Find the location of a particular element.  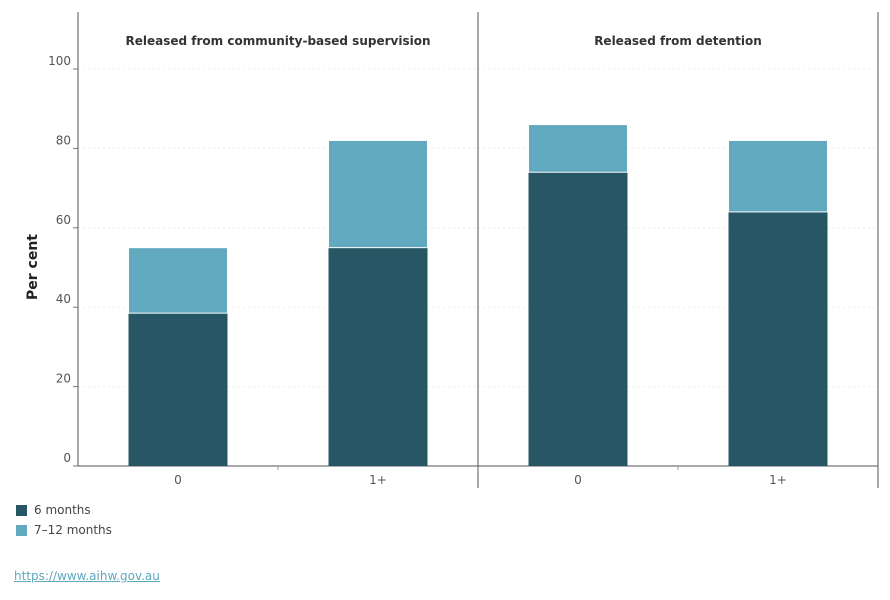

legend-item-7-12-months: 7–12 months is located at coordinates (64, 530).